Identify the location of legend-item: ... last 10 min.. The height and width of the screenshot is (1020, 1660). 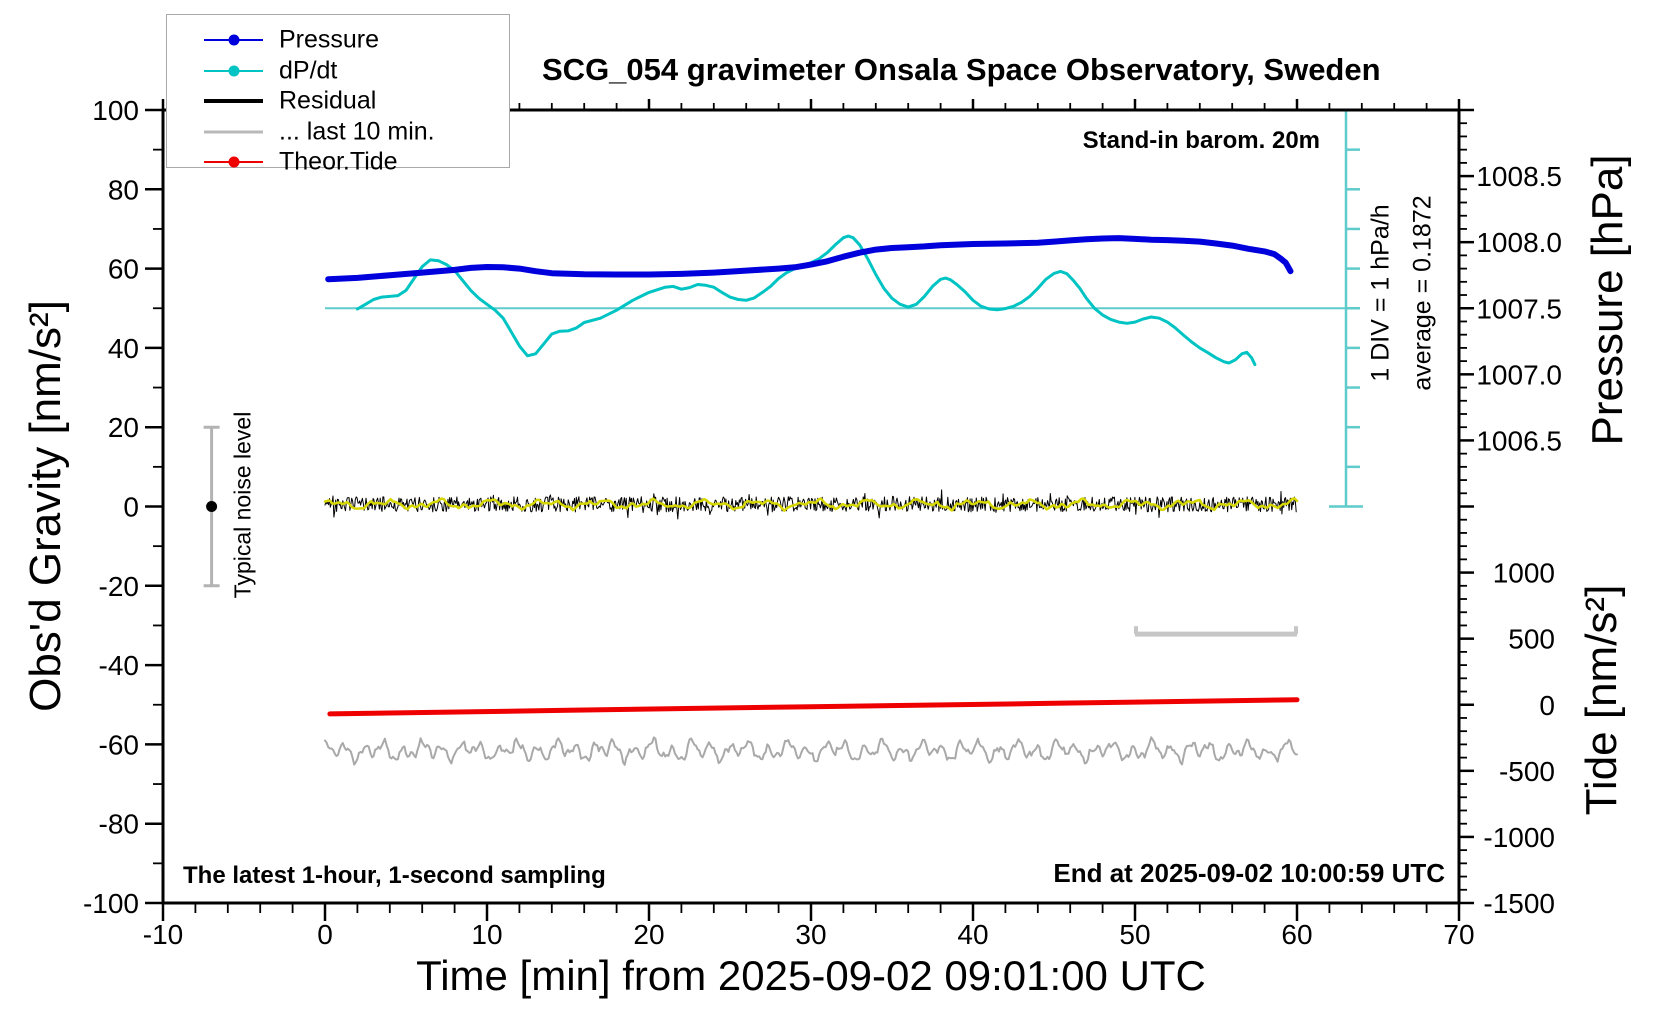
(338, 132).